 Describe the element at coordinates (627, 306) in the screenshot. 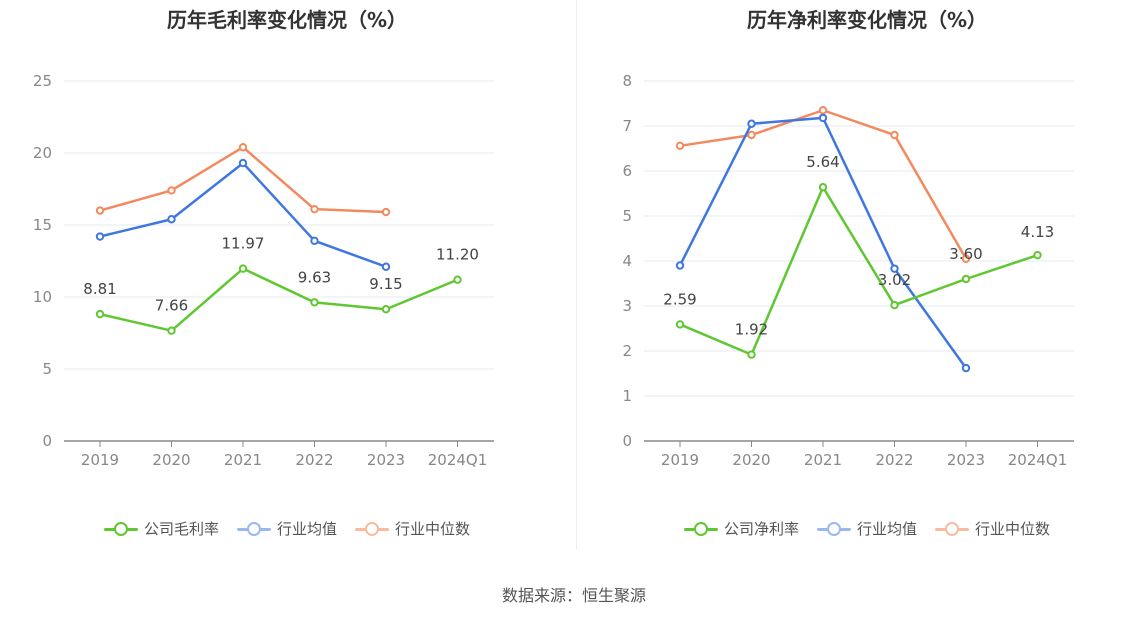

I see `y-tick-label: 3` at that location.